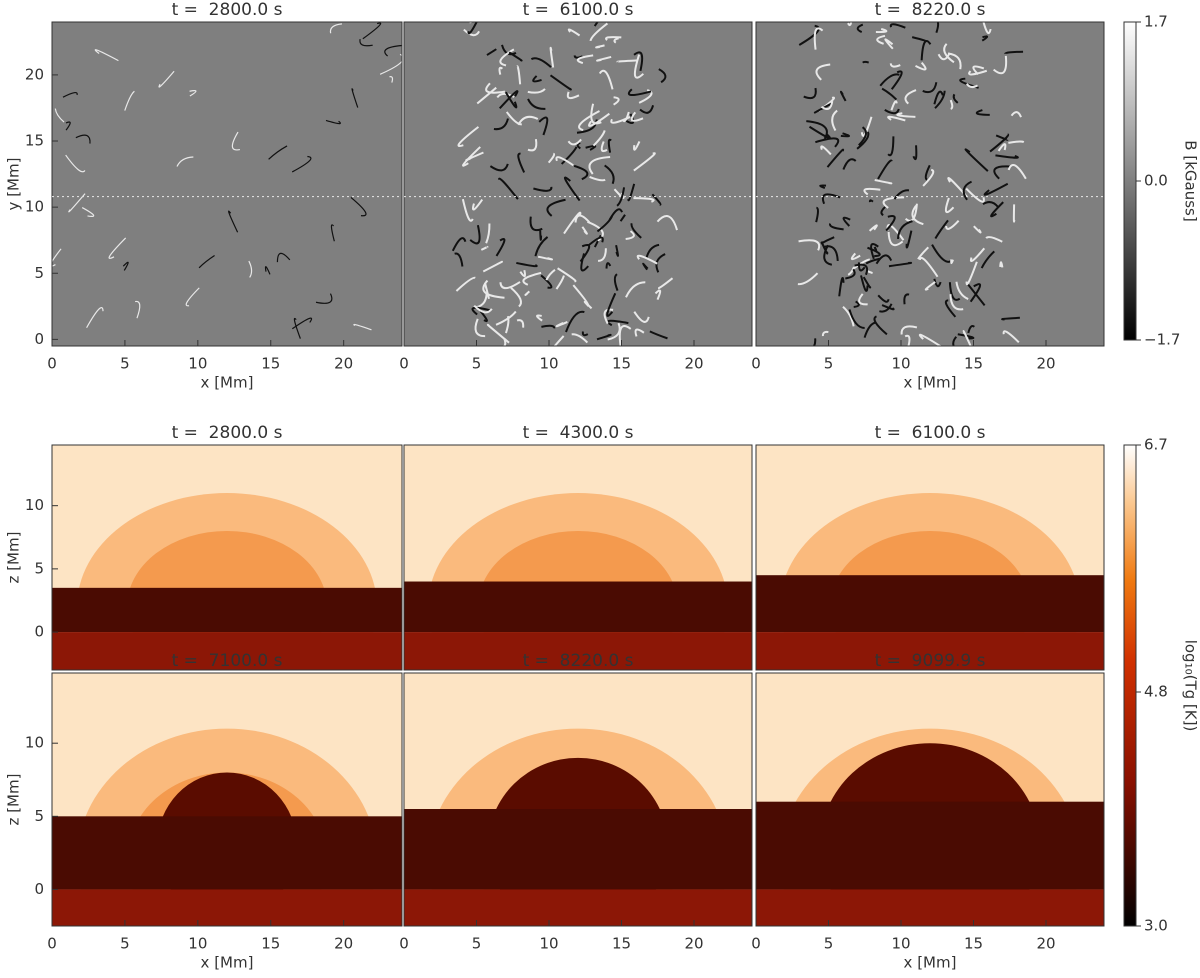 This screenshot has height=978, width=1200. Describe the element at coordinates (1162, 340) in the screenshot. I see `colorbar-tick-label: −1.7` at that location.